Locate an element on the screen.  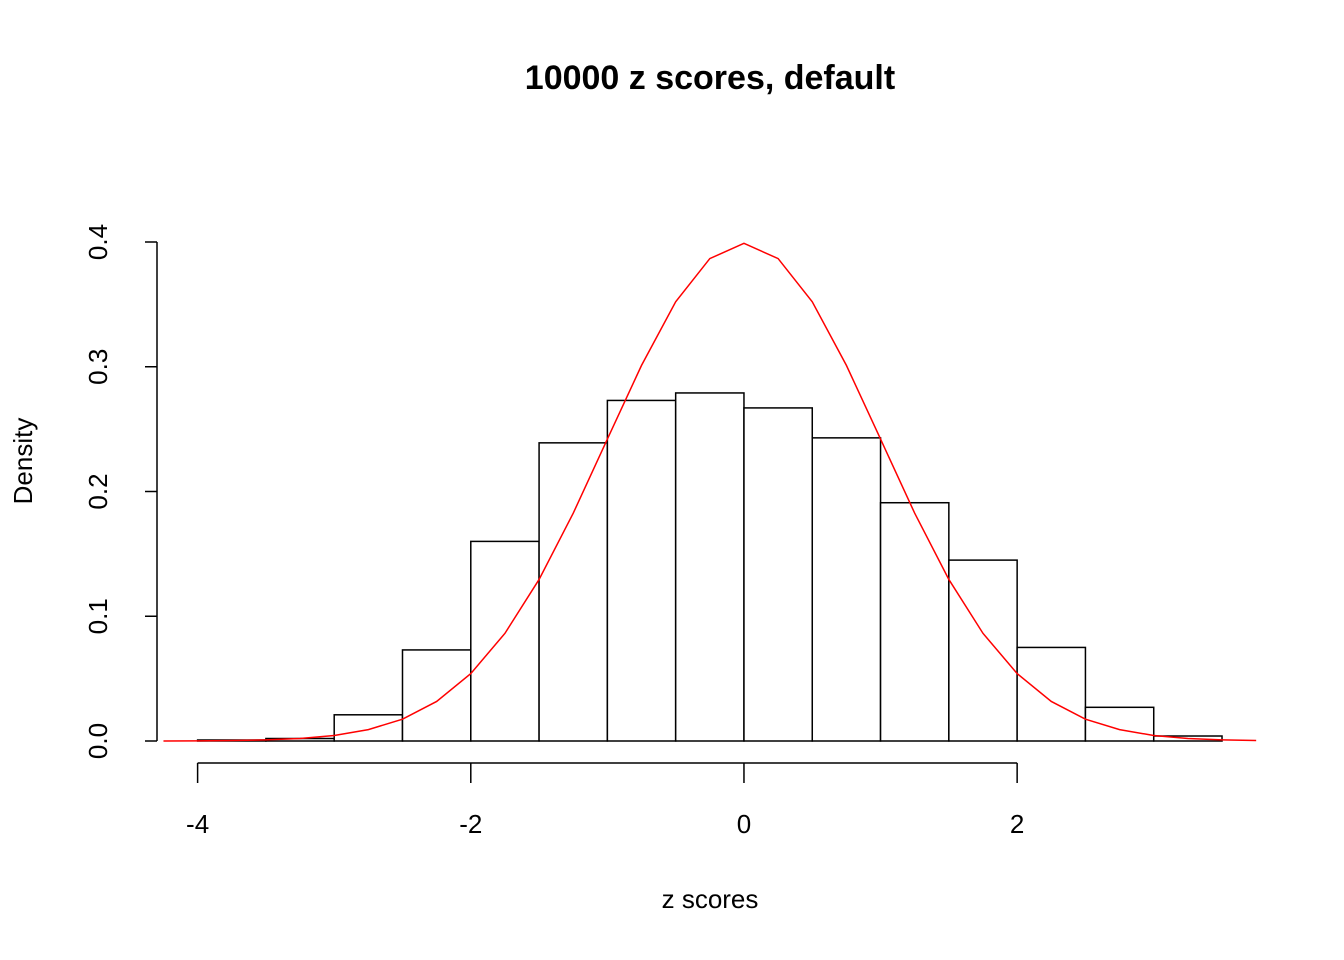
chart-title: 10000 z scores, default is located at coordinates (710, 78).